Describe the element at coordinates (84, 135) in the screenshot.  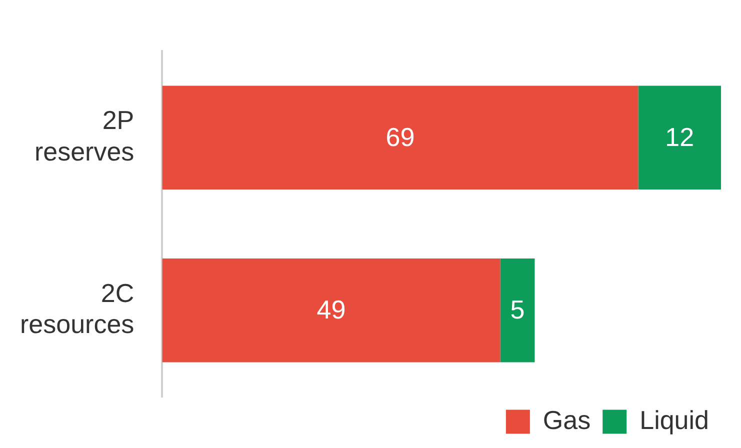
I see `y-tick-label: 2P reserves` at that location.